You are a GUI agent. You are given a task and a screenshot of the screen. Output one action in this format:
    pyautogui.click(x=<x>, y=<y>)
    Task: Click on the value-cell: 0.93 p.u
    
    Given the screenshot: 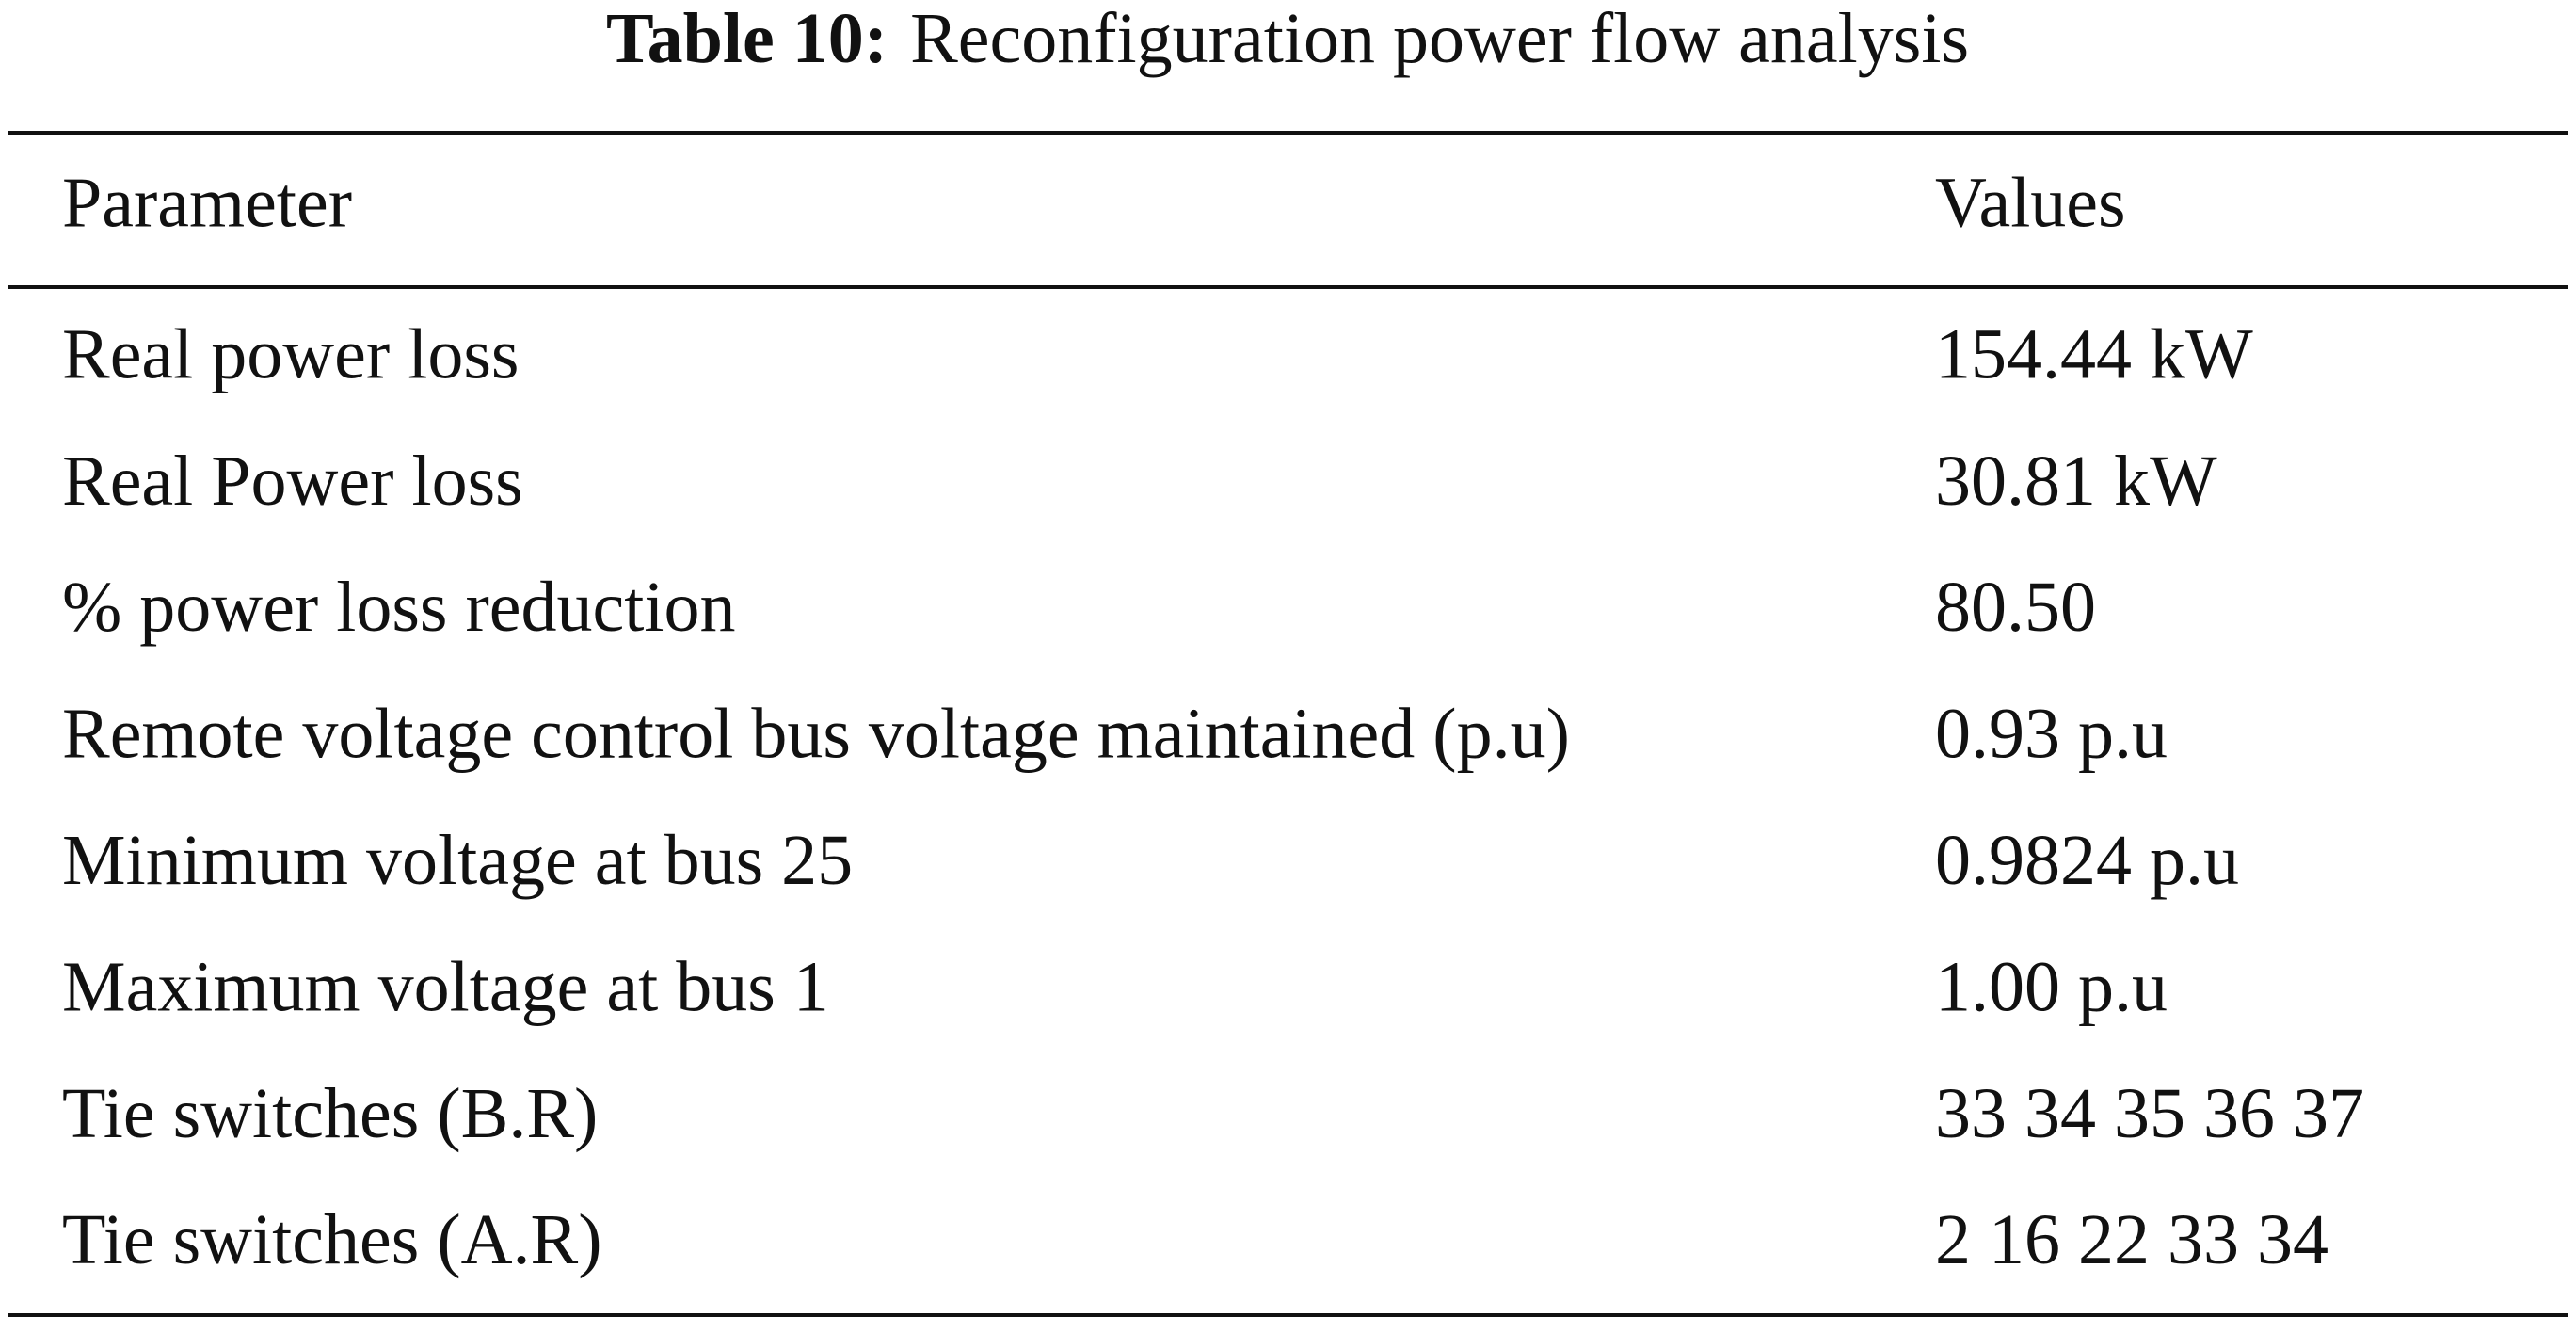 What is the action you would take?
    pyautogui.click(x=2051, y=734)
    